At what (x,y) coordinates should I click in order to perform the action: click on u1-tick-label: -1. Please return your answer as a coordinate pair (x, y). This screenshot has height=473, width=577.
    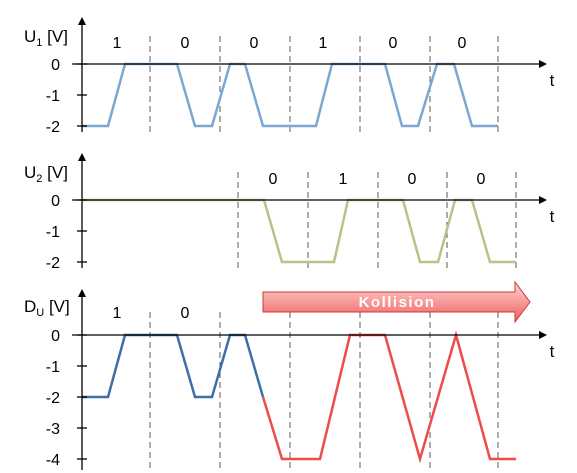
    Looking at the image, I should click on (53, 96).